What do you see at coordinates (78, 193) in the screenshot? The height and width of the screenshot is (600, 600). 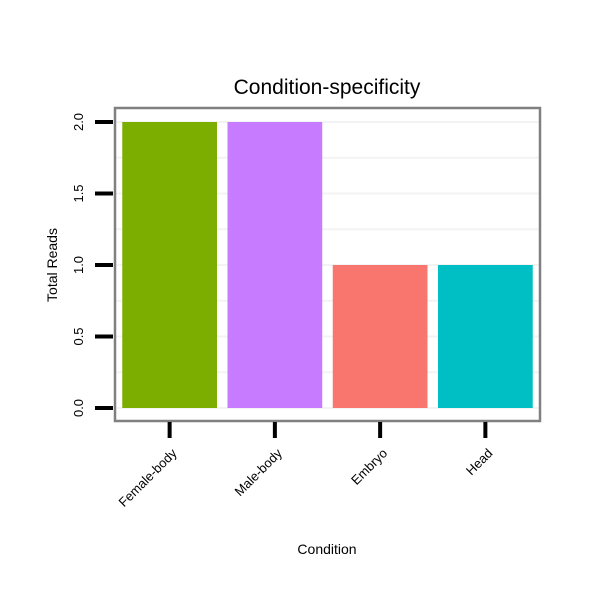 I see `y-tick-label: 1.5` at bounding box center [78, 193].